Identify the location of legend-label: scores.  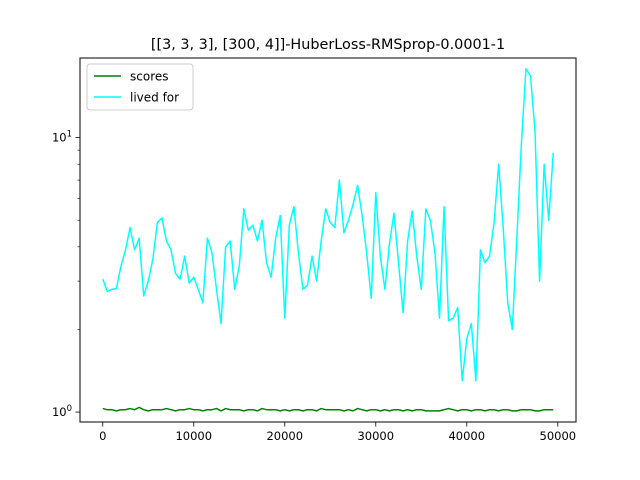
(149, 77).